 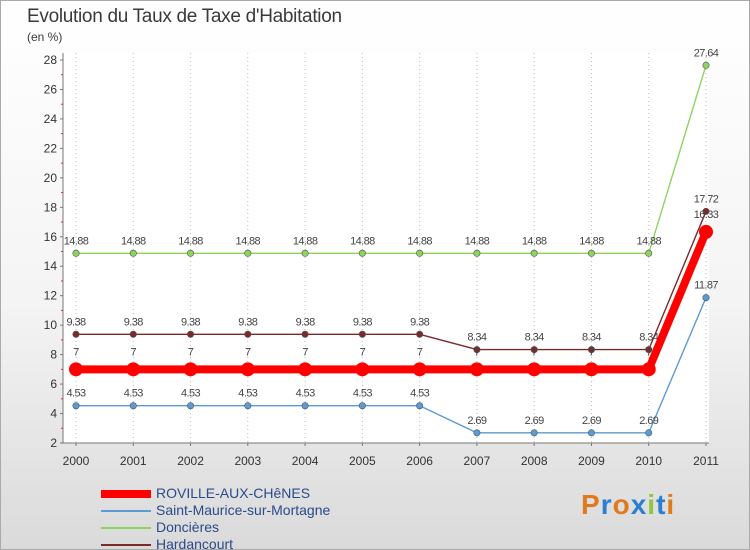 I want to click on logo-letter: r, so click(x=606, y=504).